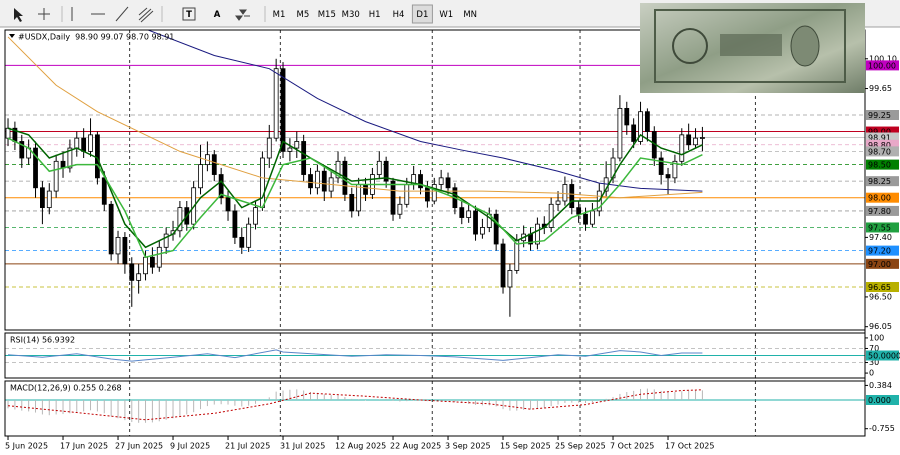 The height and width of the screenshot is (455, 900). I want to click on x-tick-label: 15 Sep 2025, so click(525, 446).